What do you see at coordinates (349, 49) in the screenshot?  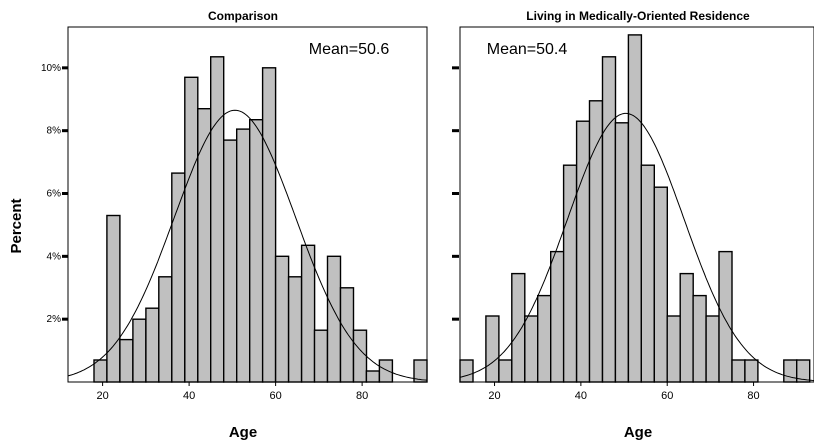 I see `mean-annotation: Mean=50.6` at bounding box center [349, 49].